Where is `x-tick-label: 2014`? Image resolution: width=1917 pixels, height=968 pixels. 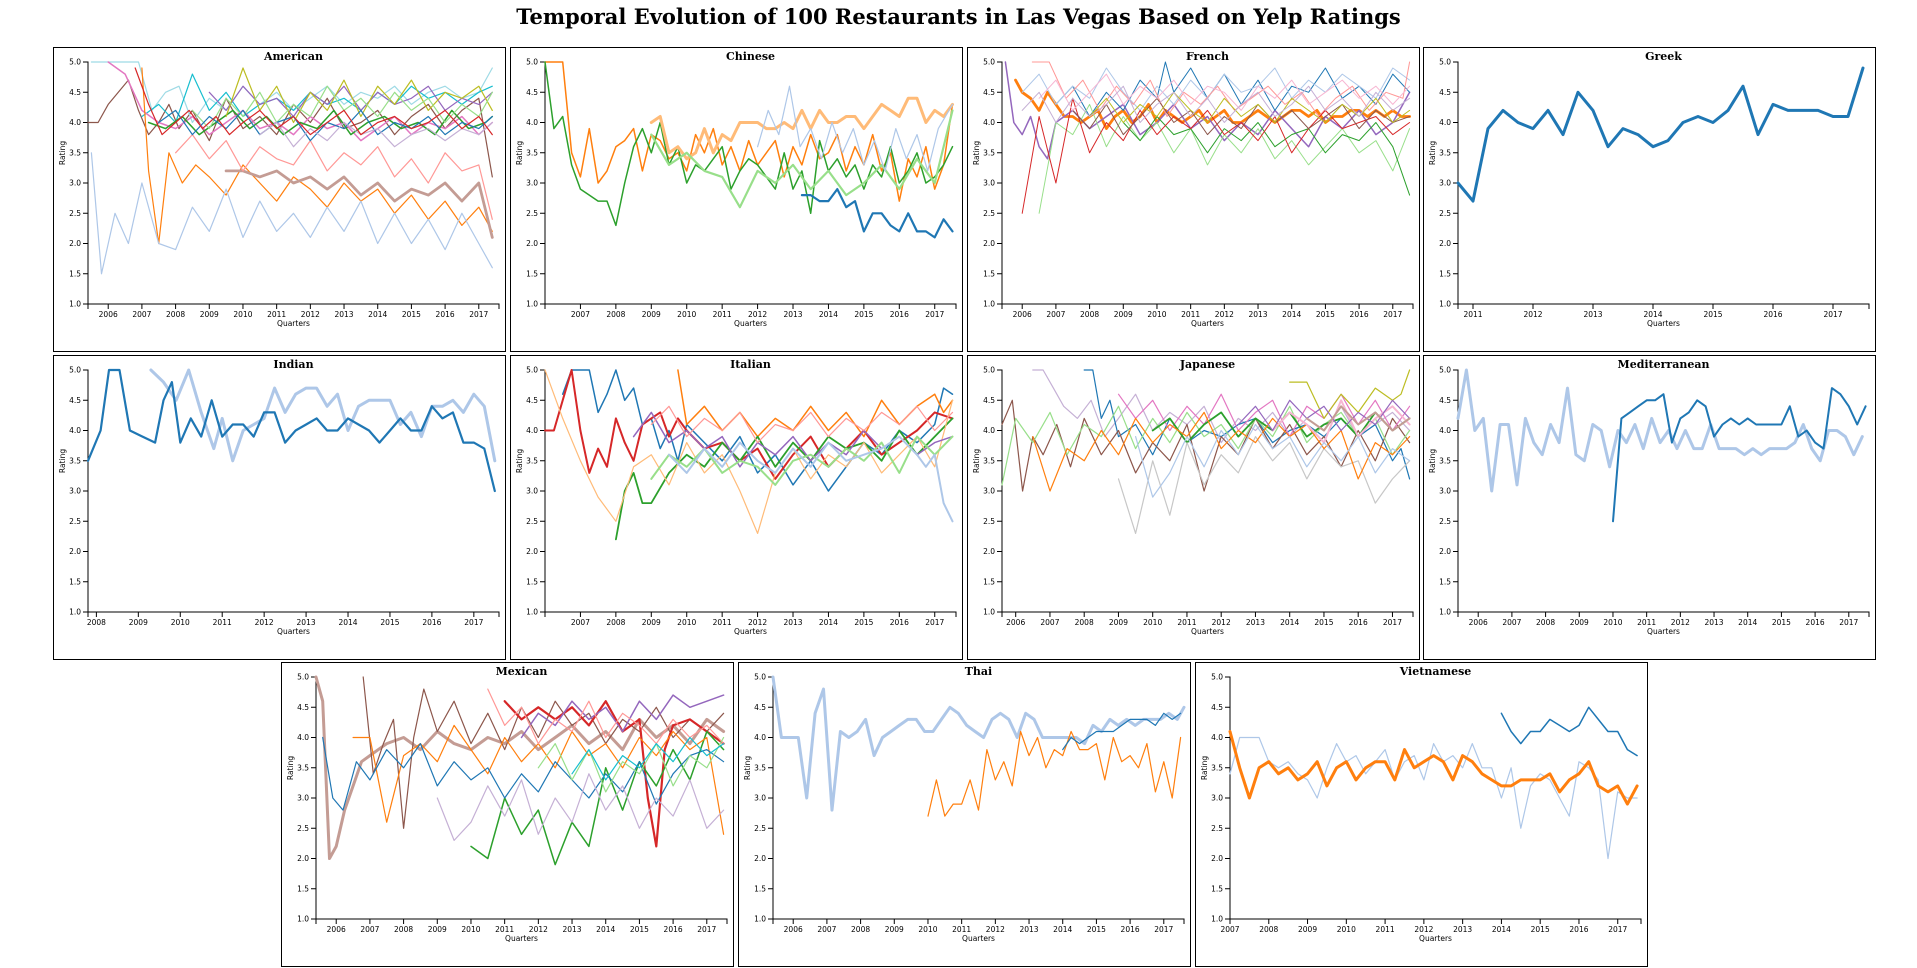 x-tick-label: 2014 is located at coordinates (1291, 314).